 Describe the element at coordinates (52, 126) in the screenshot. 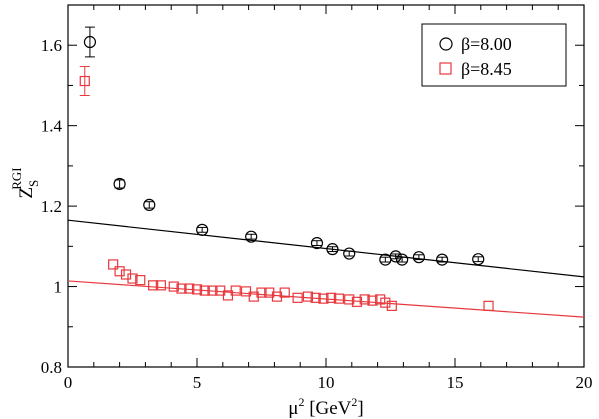

I see `y-tick-label: 1.4` at that location.